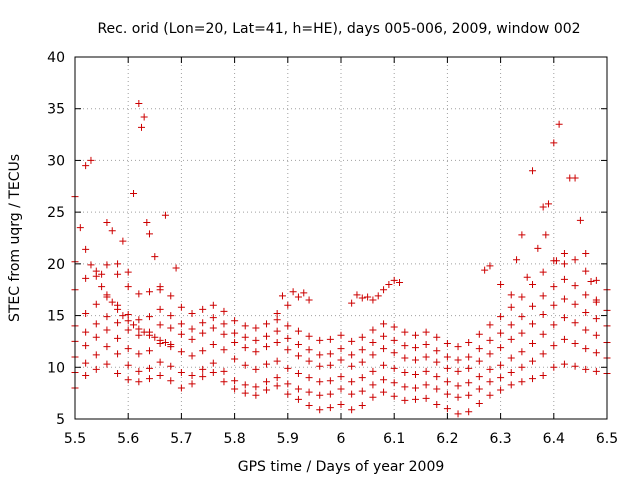 This screenshot has width=640, height=480. Describe the element at coordinates (234, 439) in the screenshot. I see `x-tick-label: 5.8` at that location.